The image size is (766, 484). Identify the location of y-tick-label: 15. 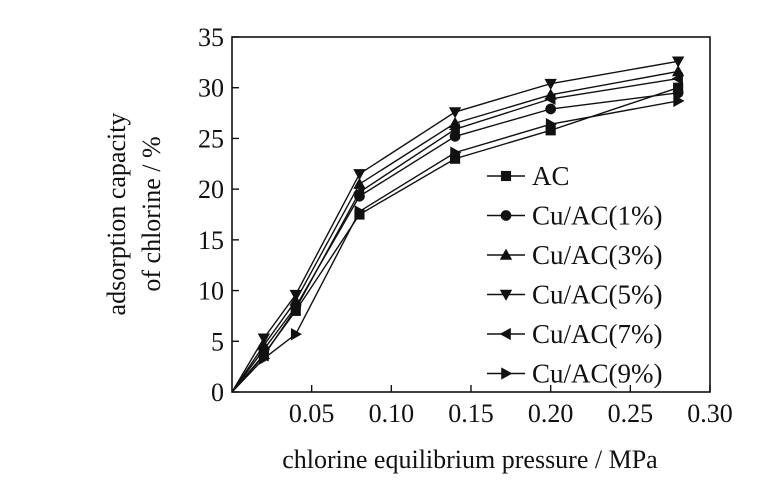
(211, 240).